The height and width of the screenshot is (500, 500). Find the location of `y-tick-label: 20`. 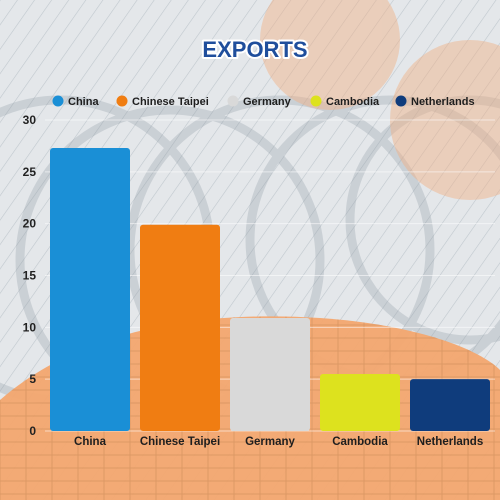

y-tick-label: 20 is located at coordinates (30, 224).